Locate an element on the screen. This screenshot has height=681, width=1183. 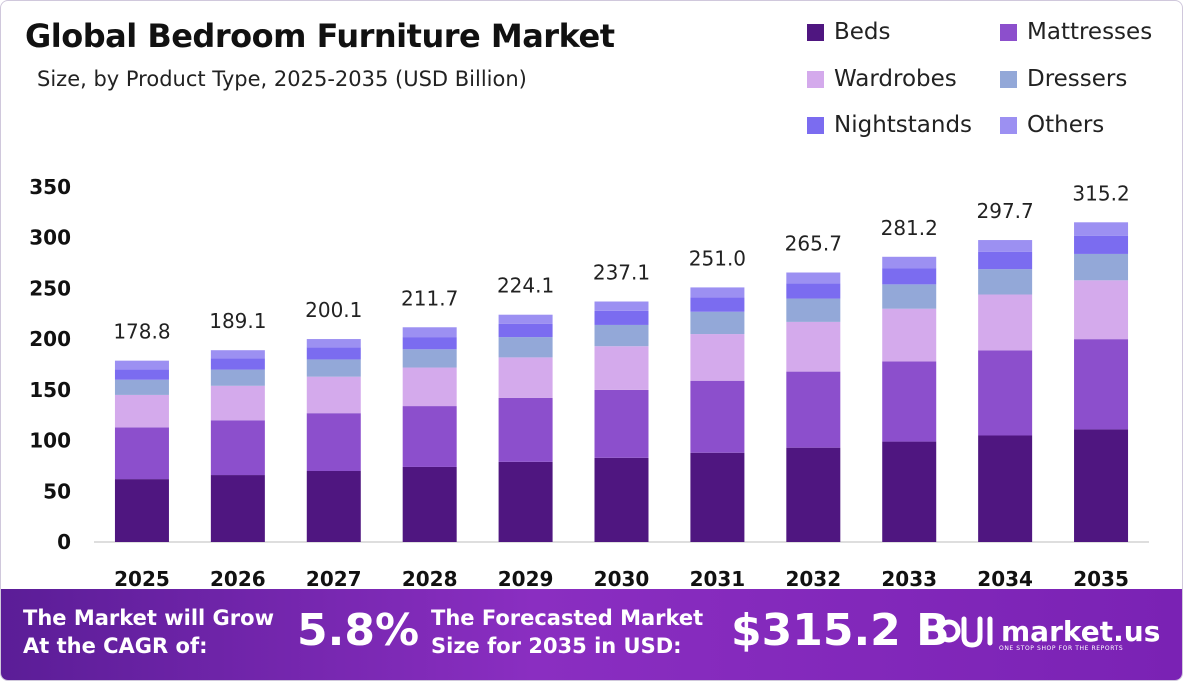
y-tick-label: 100 is located at coordinates (50, 441).